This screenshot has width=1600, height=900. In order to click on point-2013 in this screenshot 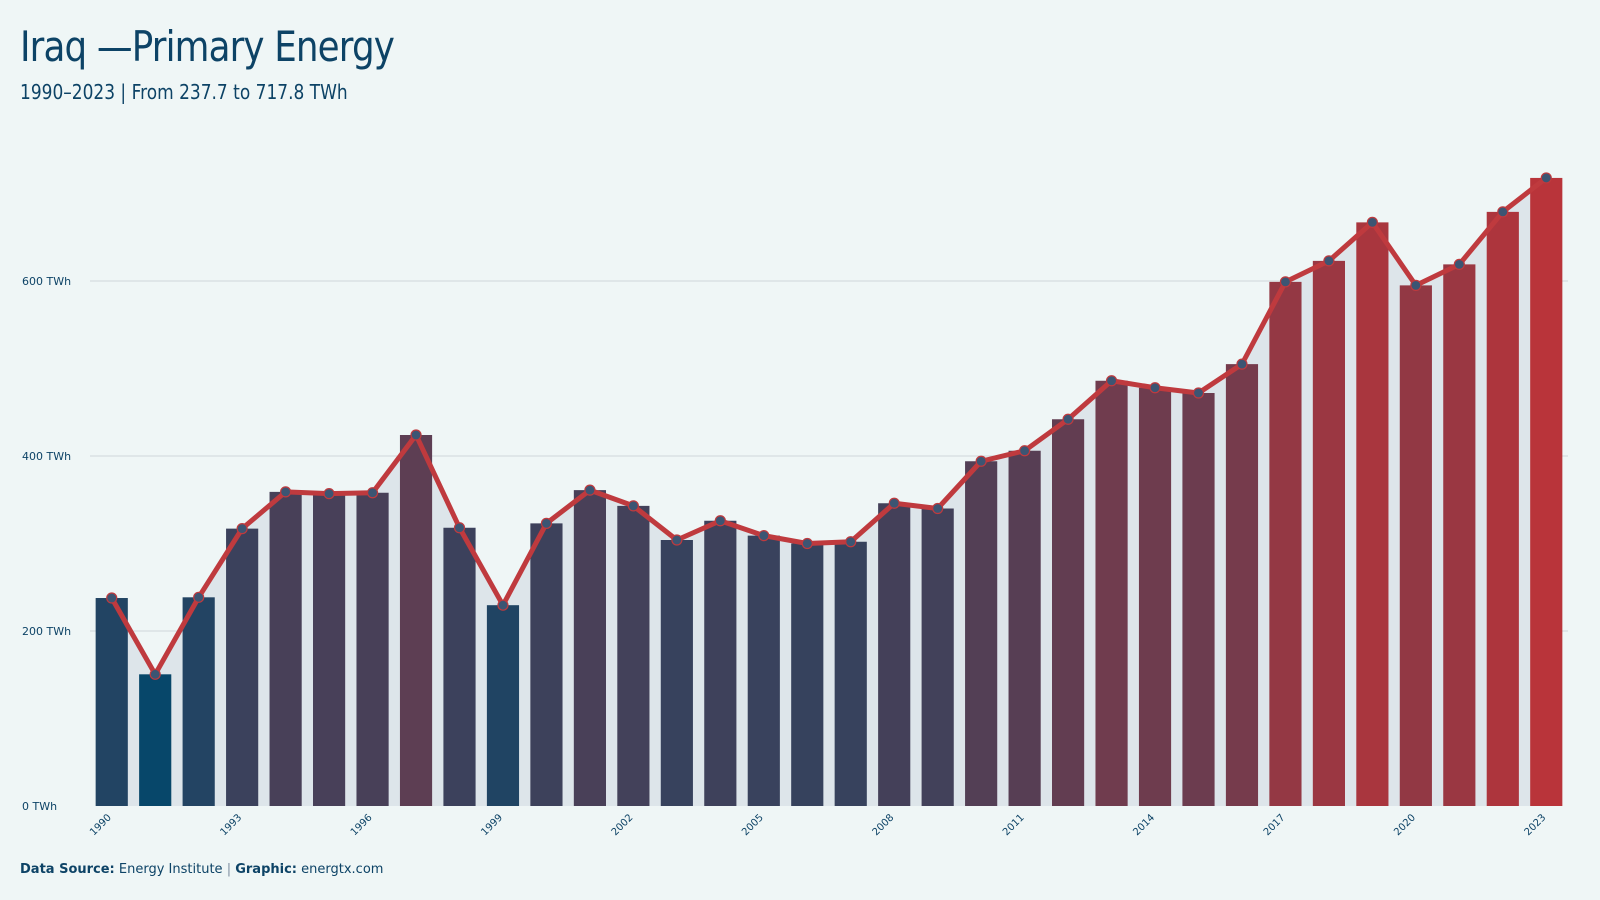, I will do `click(1111, 381)`.